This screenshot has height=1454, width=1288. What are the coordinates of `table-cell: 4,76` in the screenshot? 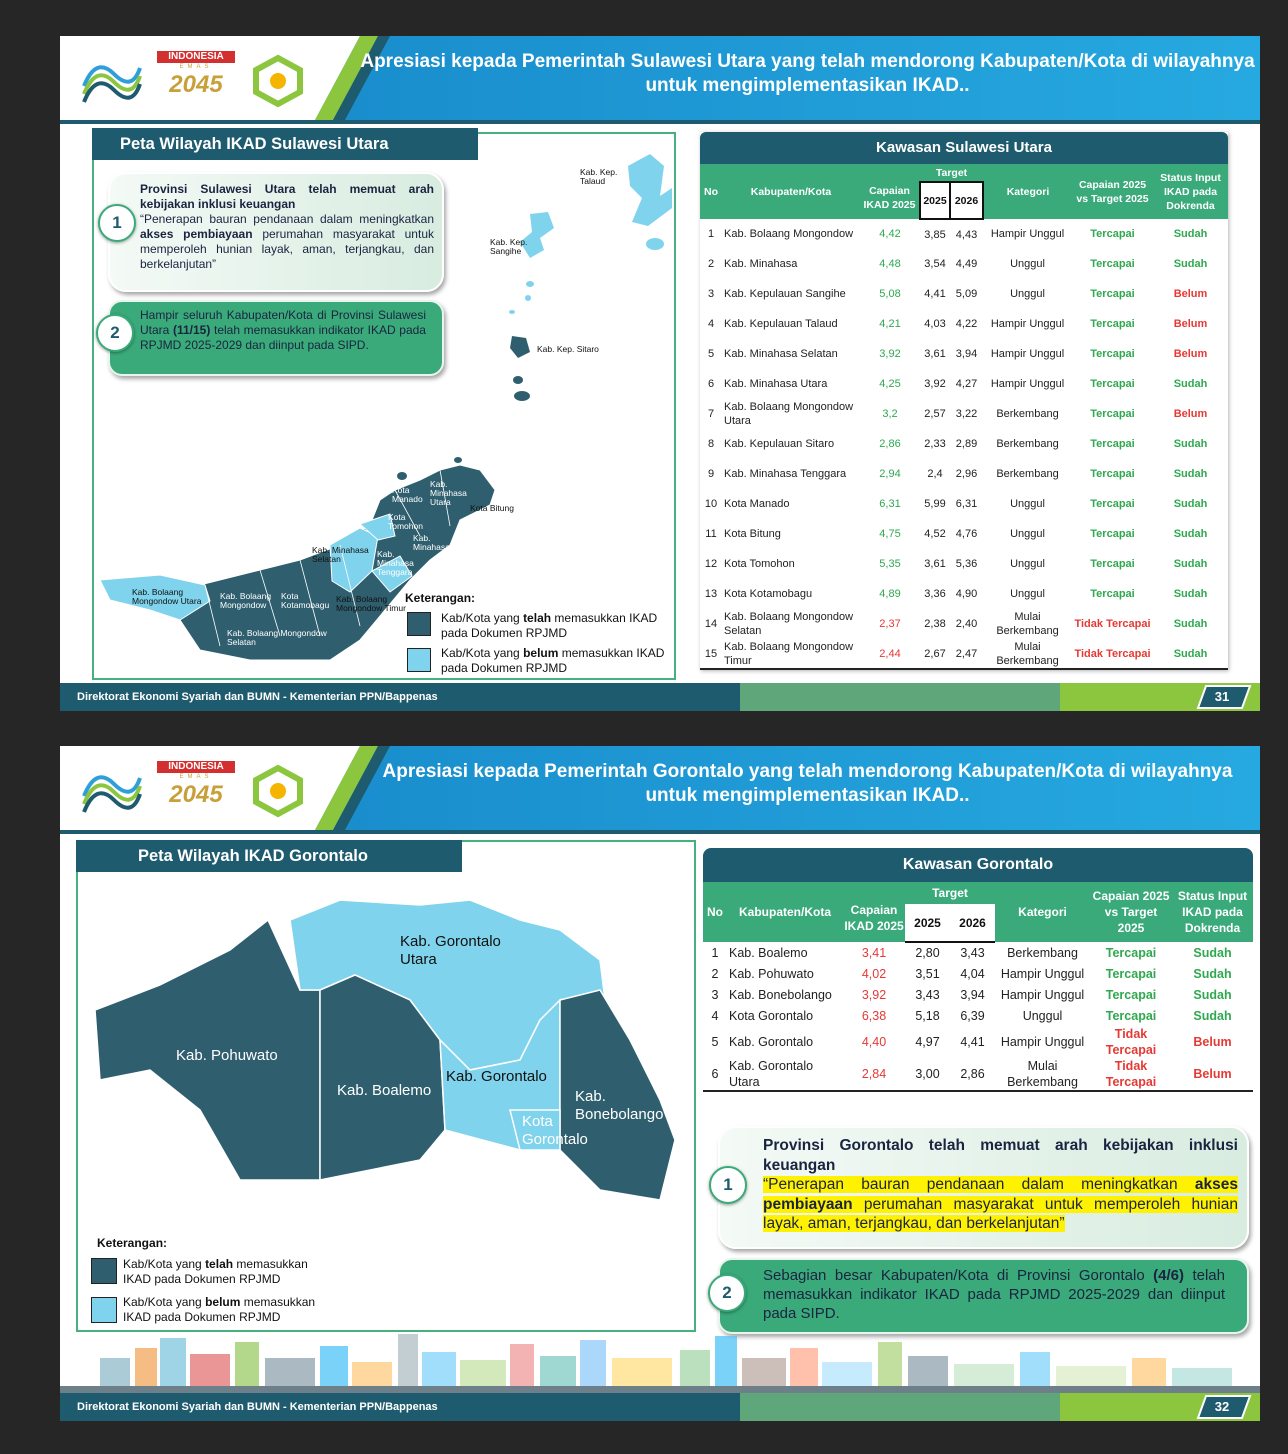 It's located at (966, 534).